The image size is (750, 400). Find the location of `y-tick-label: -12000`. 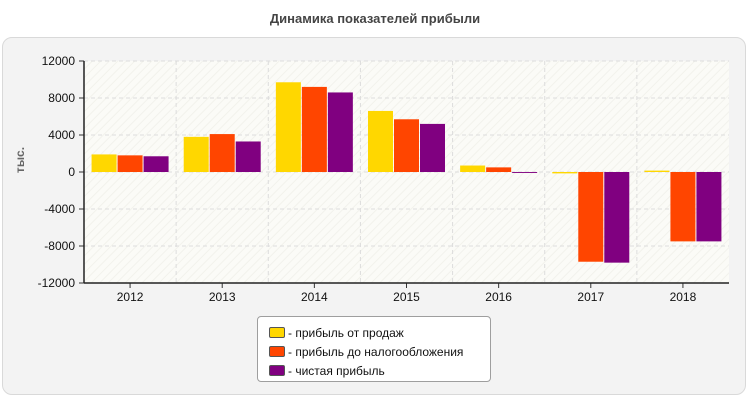

y-tick-label: -12000 is located at coordinates (57, 283).